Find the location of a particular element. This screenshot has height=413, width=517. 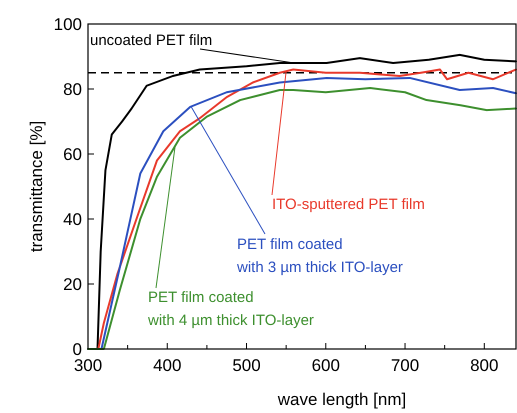

x-tick-label: 600 is located at coordinates (326, 365).